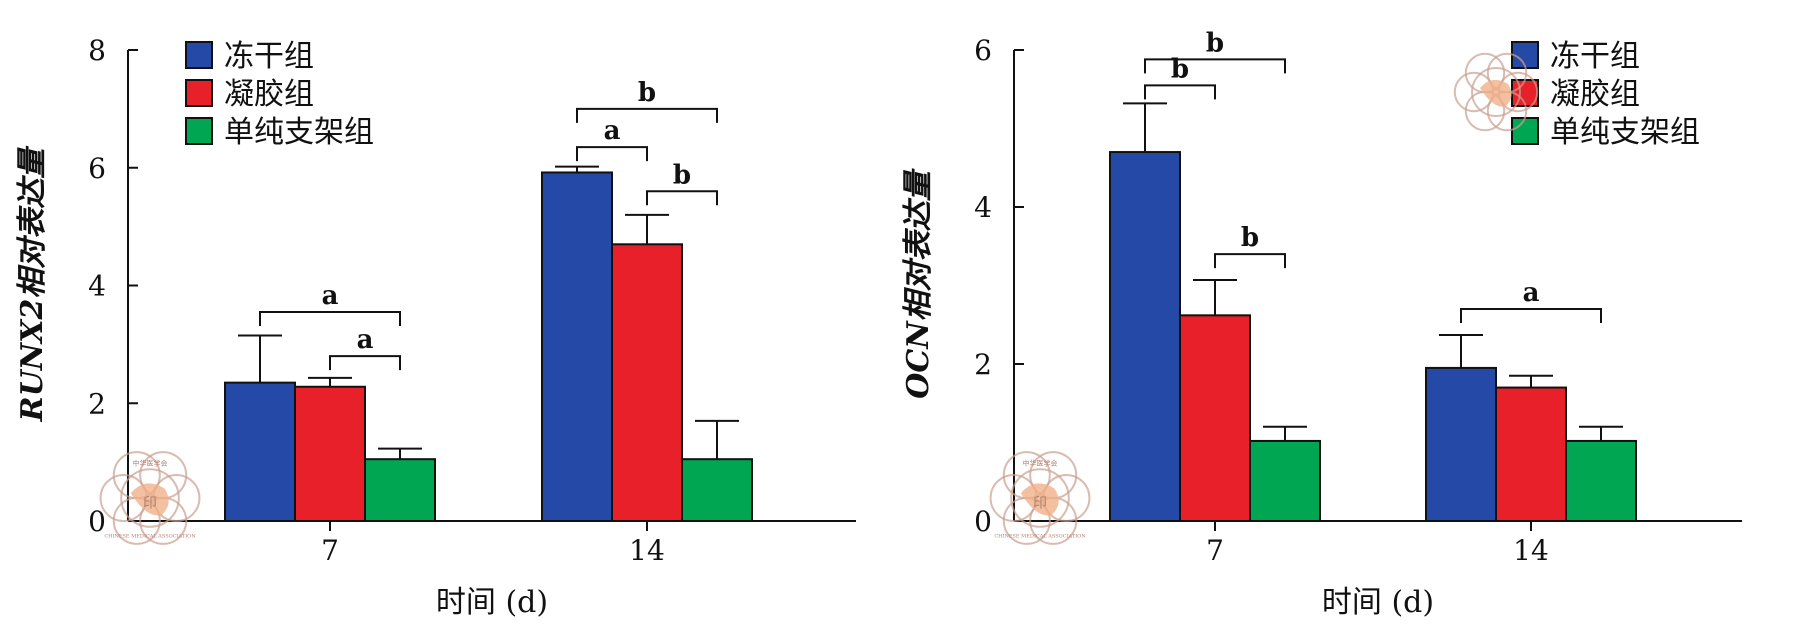  What do you see at coordinates (97, 50) in the screenshot?
I see `y-tick-label: 8` at bounding box center [97, 50].